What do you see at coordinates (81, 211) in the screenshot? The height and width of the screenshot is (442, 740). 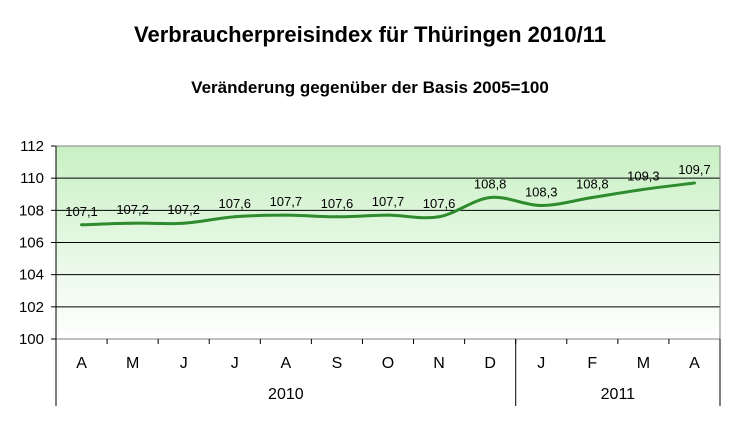 I see `data-label: 107,1` at bounding box center [81, 211].